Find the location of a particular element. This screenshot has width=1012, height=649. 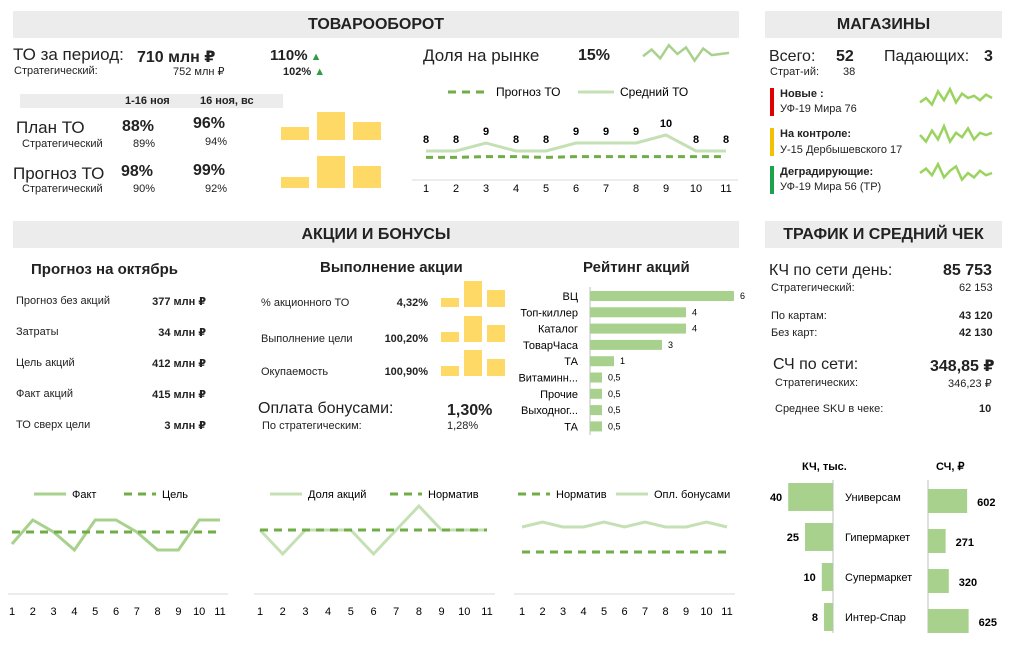

forecast-row-value: 415 млн ₽ is located at coordinates (179, 395).